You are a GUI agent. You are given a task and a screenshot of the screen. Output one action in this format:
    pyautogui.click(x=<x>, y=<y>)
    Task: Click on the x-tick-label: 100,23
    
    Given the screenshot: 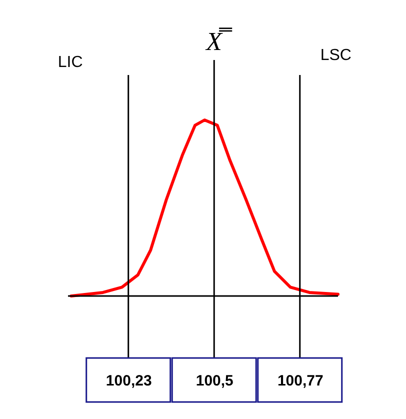 What is the action you would take?
    pyautogui.click(x=129, y=381)
    